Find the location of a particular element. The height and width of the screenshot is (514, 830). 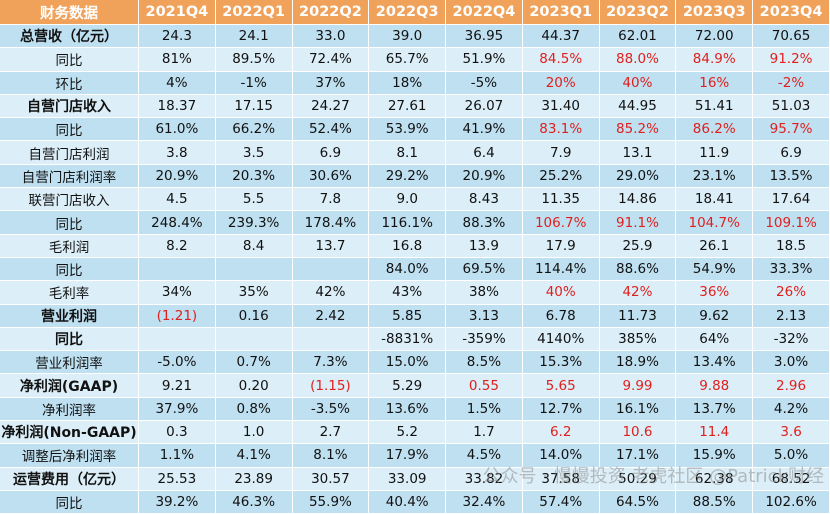

value-cell: 42% is located at coordinates (637, 292).